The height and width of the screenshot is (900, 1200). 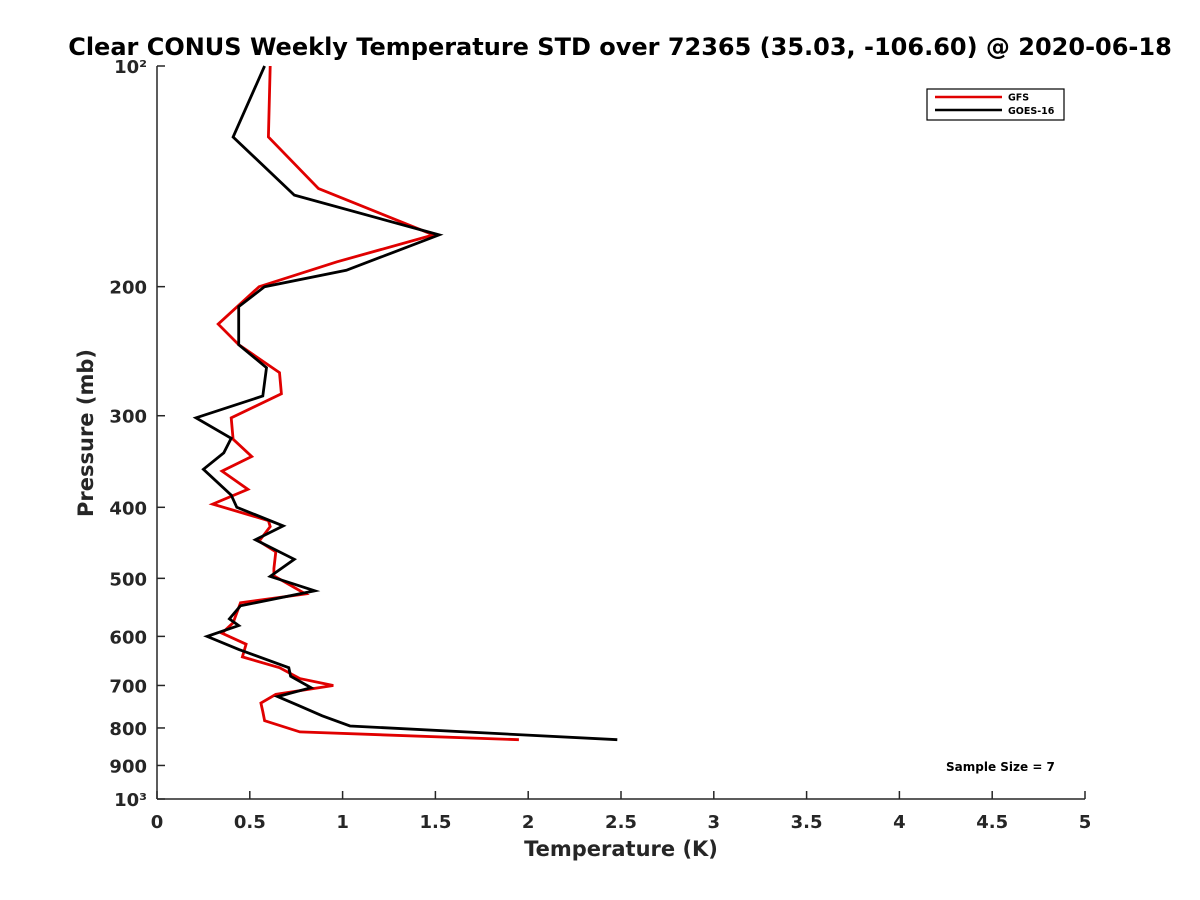 What do you see at coordinates (128, 508) in the screenshot?
I see `y-tick-label: 400` at bounding box center [128, 508].